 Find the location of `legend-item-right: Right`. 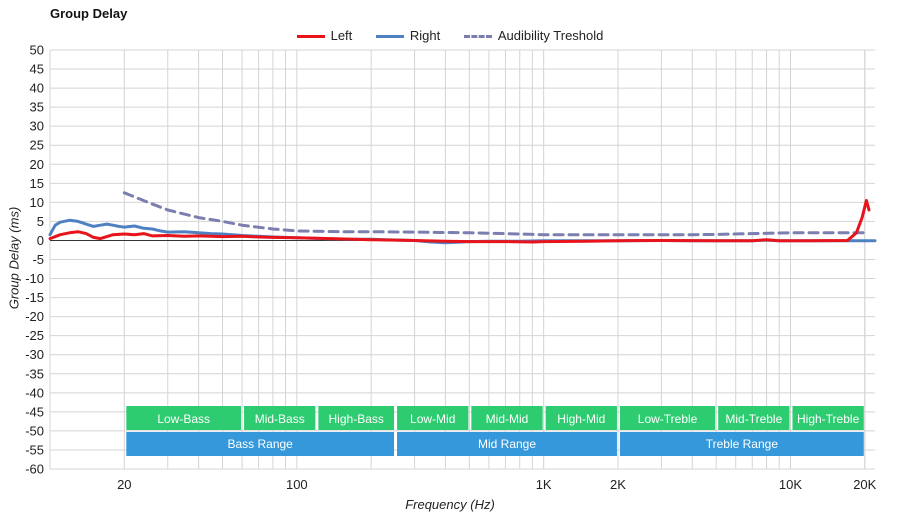

legend-item-right: Right is located at coordinates (408, 35).